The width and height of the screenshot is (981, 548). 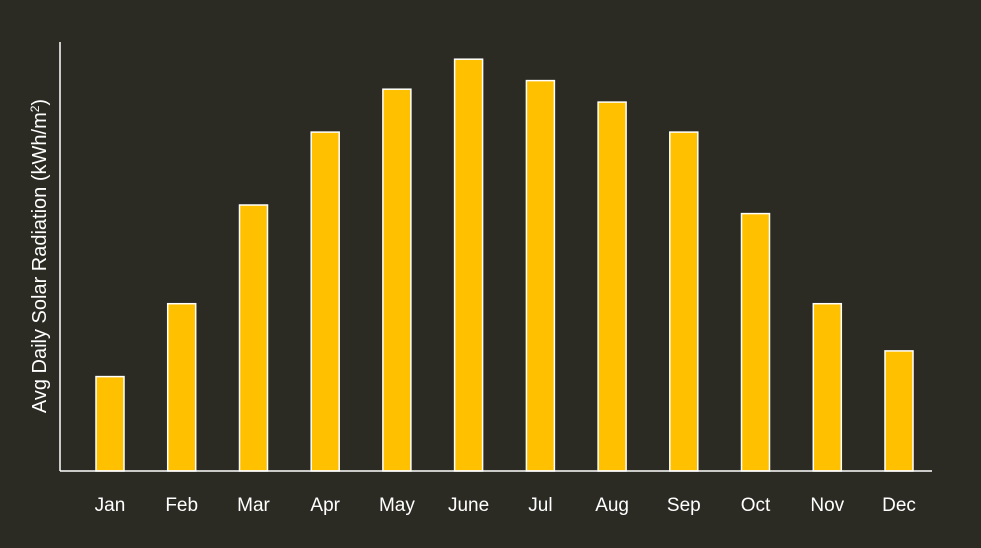 I want to click on bar-oct, so click(x=755, y=342).